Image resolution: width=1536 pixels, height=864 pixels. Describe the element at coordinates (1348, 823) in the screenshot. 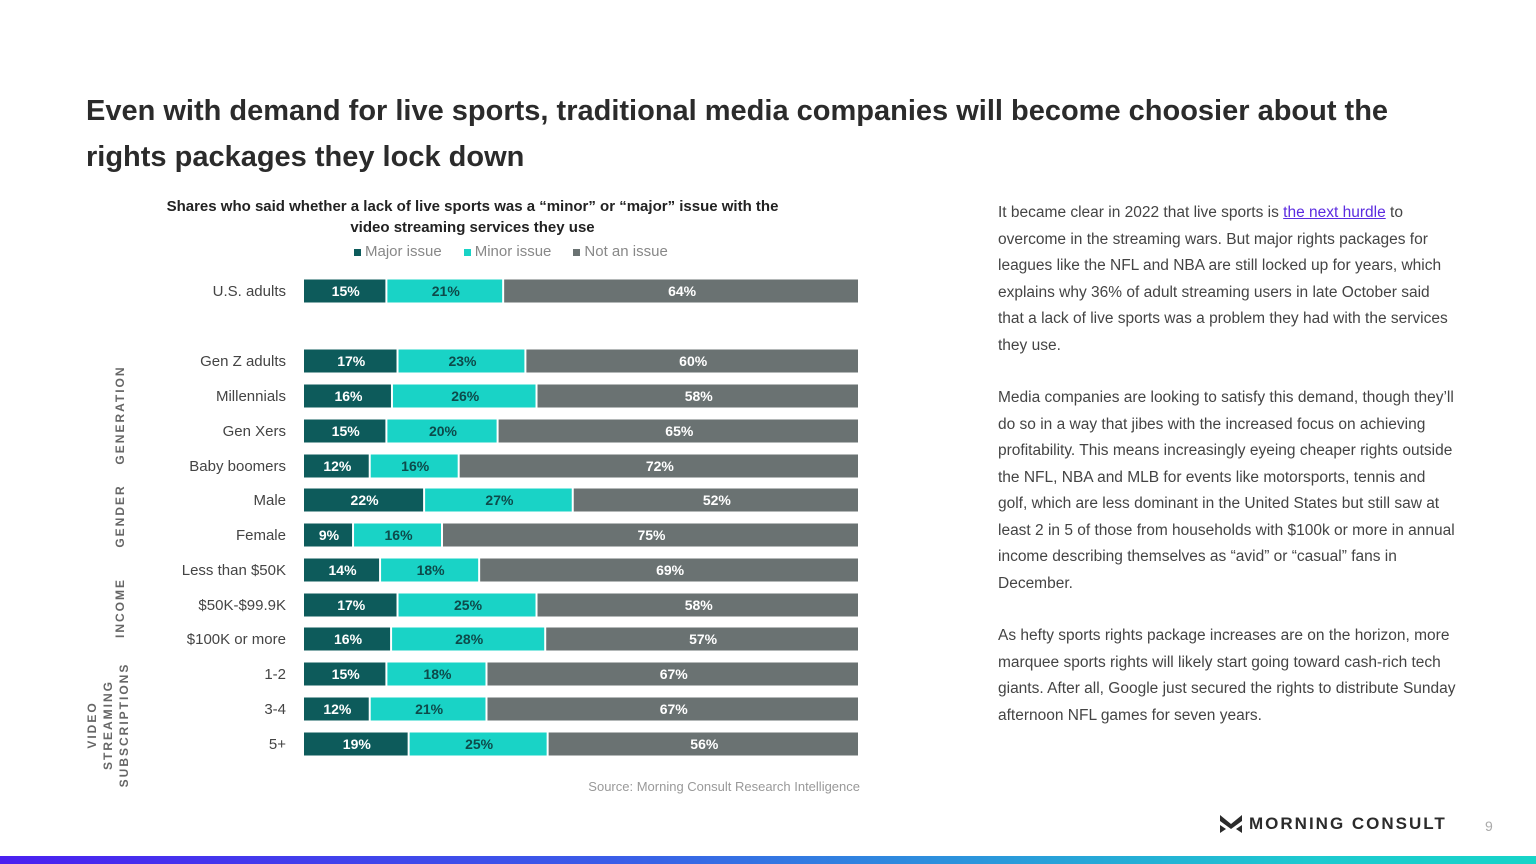

I see `logo-text: MORNING CONSULT` at that location.